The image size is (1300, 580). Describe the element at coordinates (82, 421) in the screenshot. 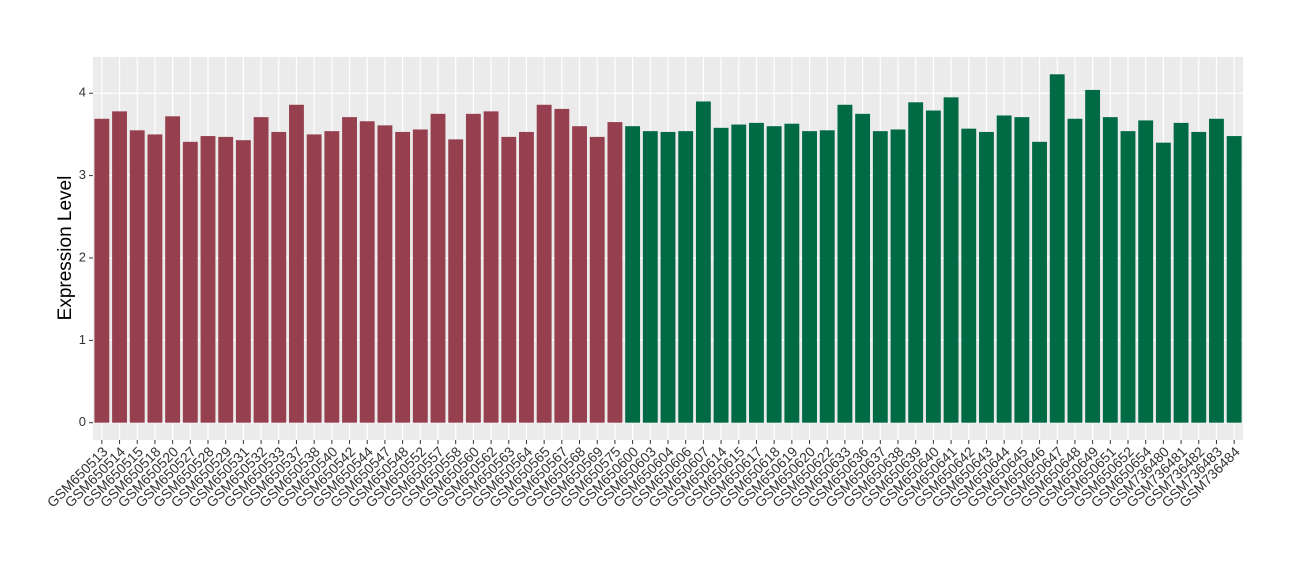

I see `y-tick-label: 0` at that location.